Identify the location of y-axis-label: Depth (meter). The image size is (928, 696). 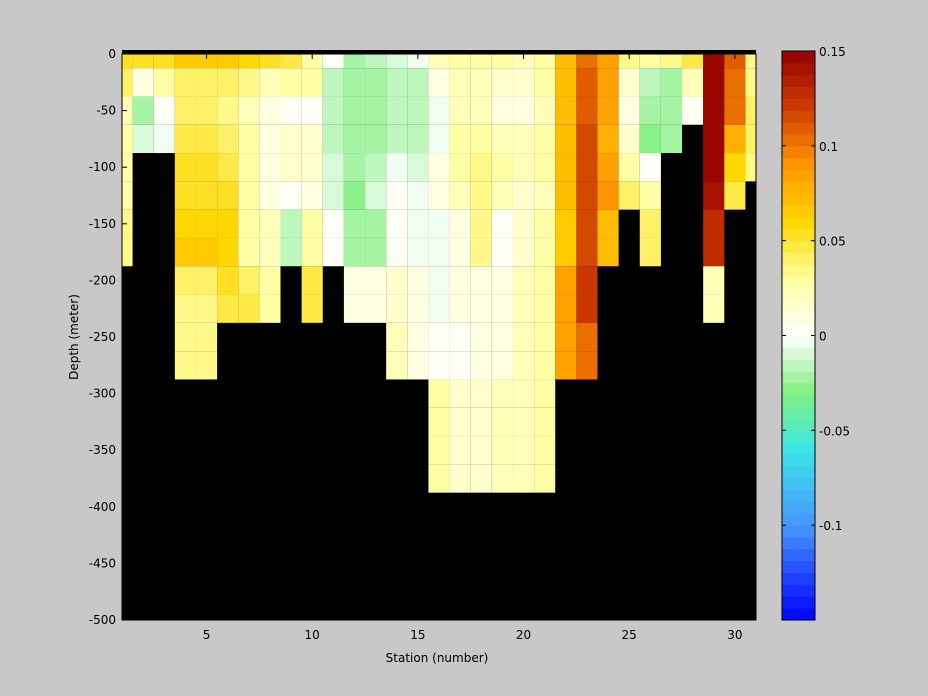
(74, 337).